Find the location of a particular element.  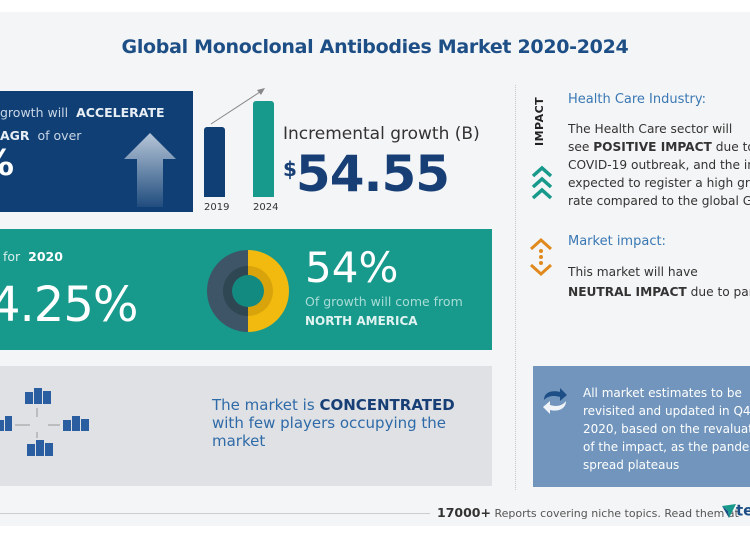

yoy-value: 4.25% is located at coordinates (69, 305).